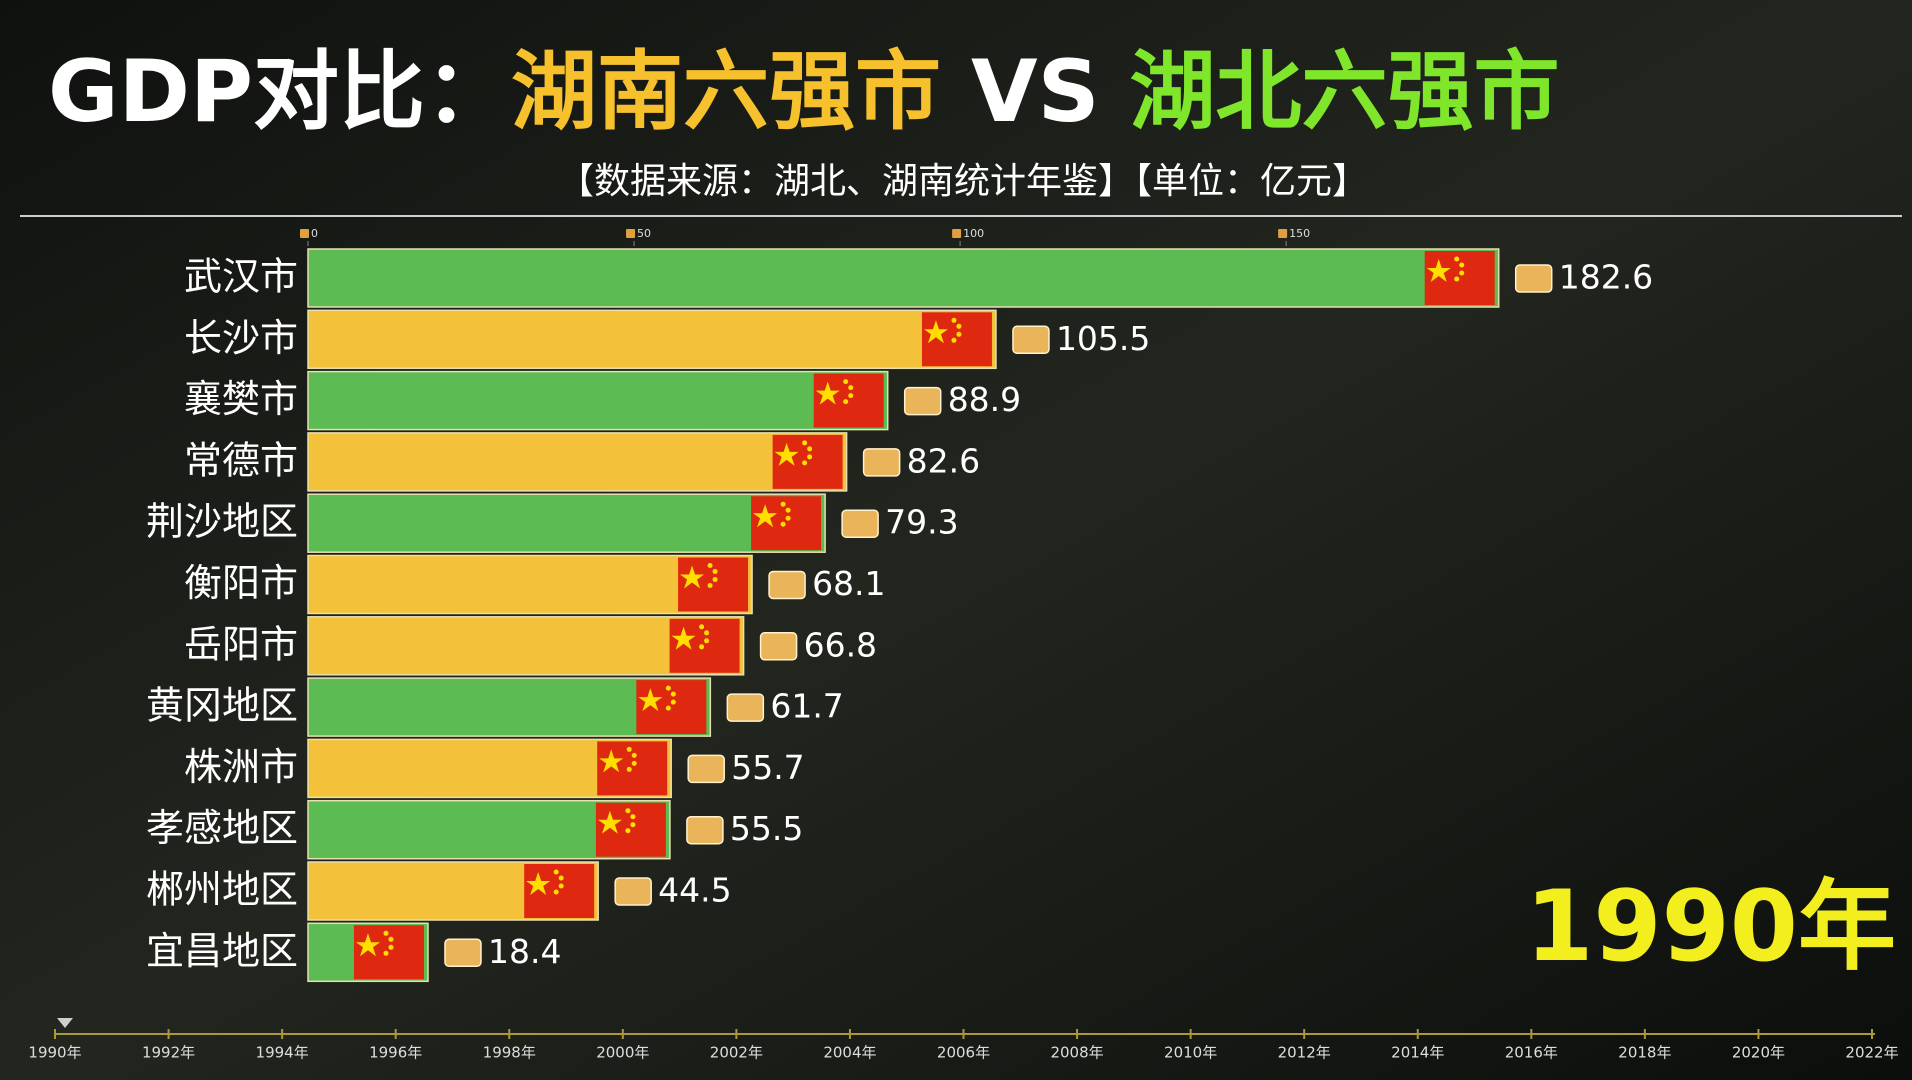 Image resolution: width=1912 pixels, height=1080 pixels. Describe the element at coordinates (726, 92) in the screenshot. I see `title-part: 湖南六强市` at that location.